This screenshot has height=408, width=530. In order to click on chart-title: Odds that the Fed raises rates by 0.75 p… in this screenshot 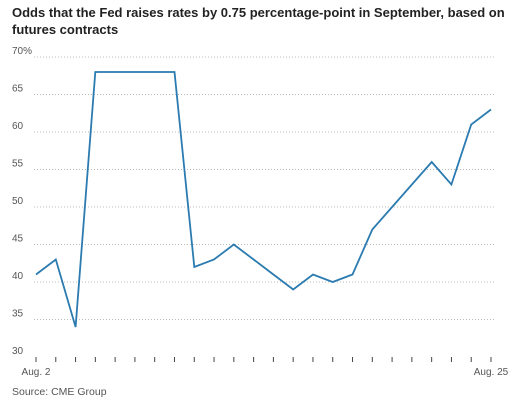, I will do `click(258, 21)`.